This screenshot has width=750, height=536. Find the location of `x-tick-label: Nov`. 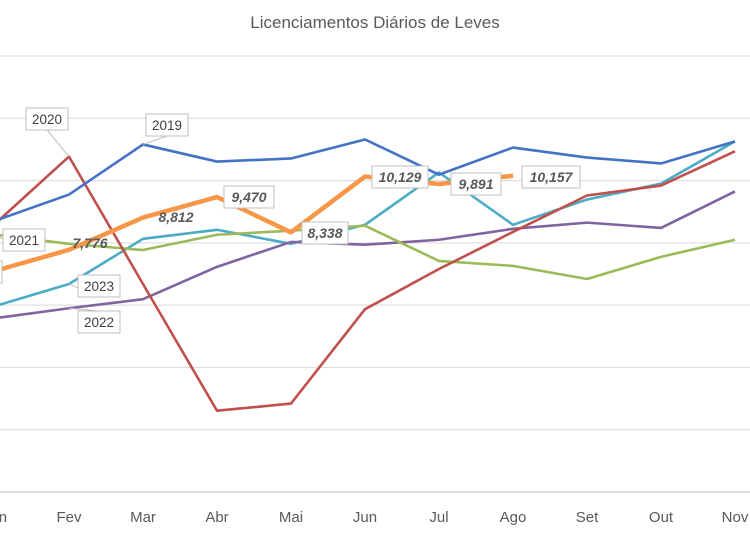

x-tick-label: Nov is located at coordinates (735, 517).